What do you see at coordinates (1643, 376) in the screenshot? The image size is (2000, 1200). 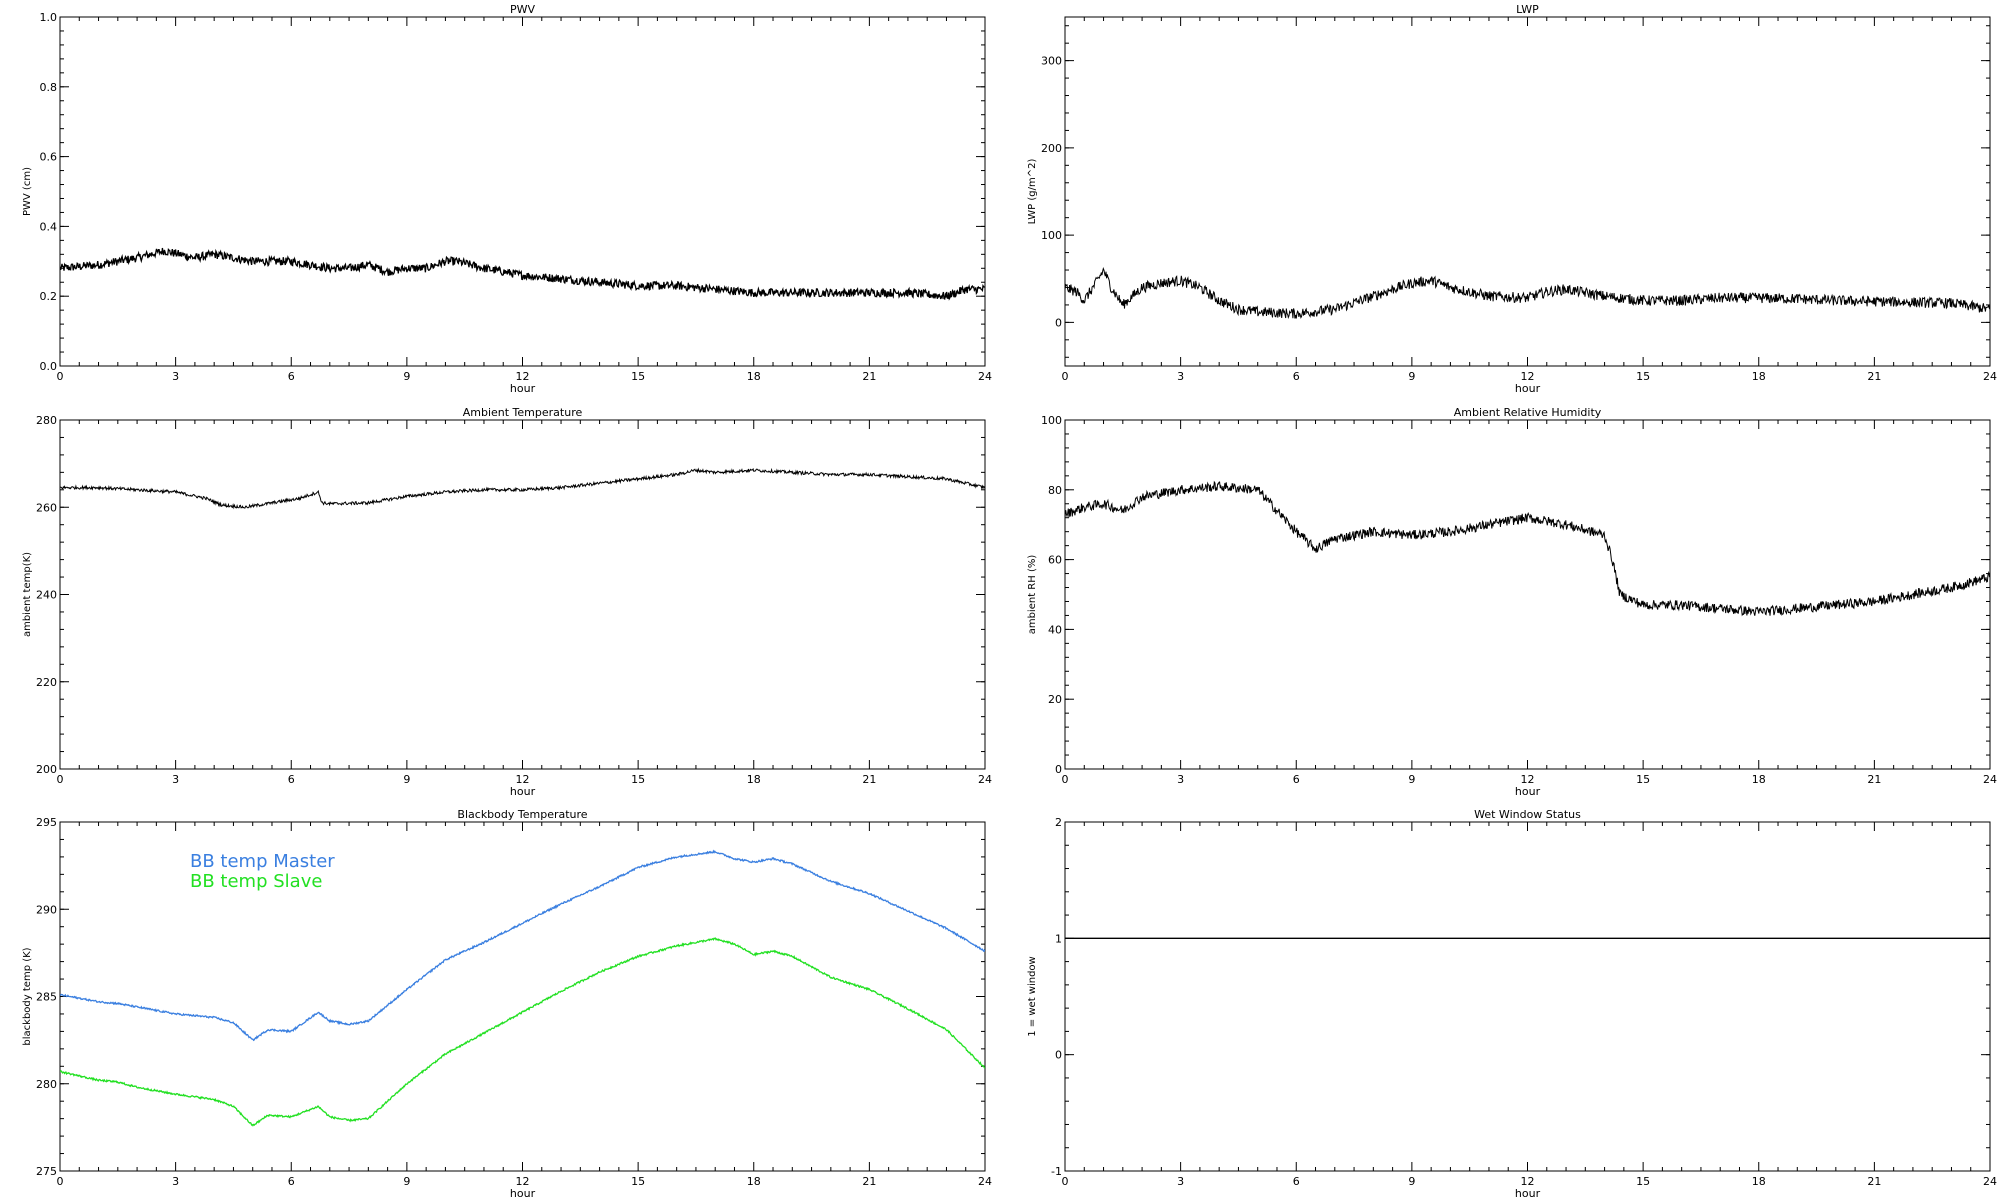 I see `lwp-x-tick-label: 15` at bounding box center [1643, 376].